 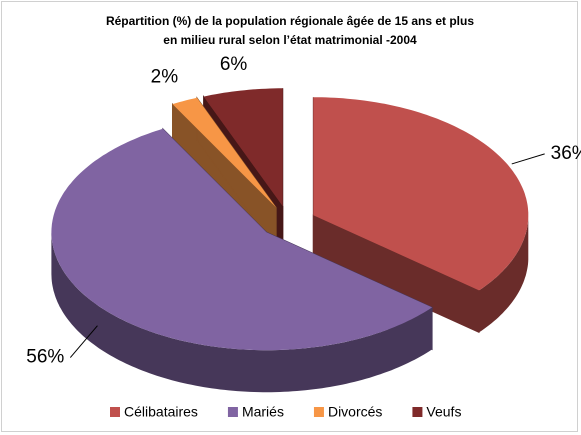 What do you see at coordinates (263, 412) in the screenshot?
I see `legend-label: Mariés` at bounding box center [263, 412].